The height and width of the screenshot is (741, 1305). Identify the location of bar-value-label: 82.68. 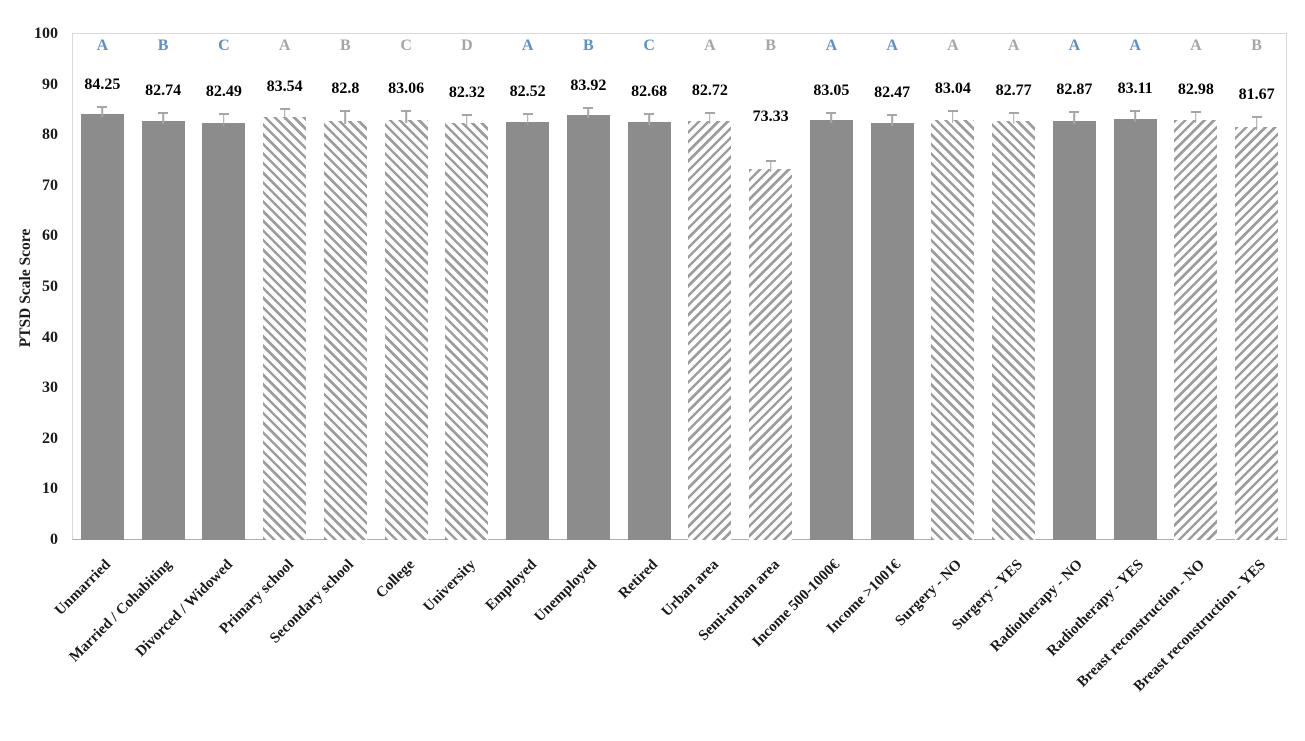
(649, 92).